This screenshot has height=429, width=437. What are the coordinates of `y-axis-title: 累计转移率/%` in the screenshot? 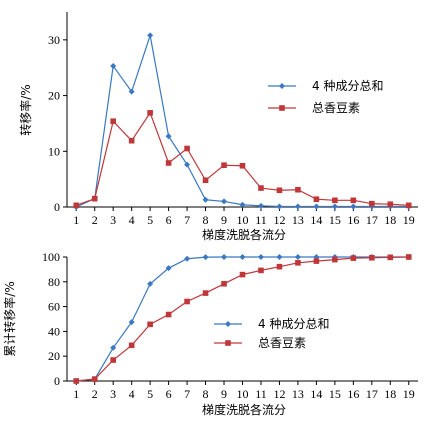 It's located at (9, 318).